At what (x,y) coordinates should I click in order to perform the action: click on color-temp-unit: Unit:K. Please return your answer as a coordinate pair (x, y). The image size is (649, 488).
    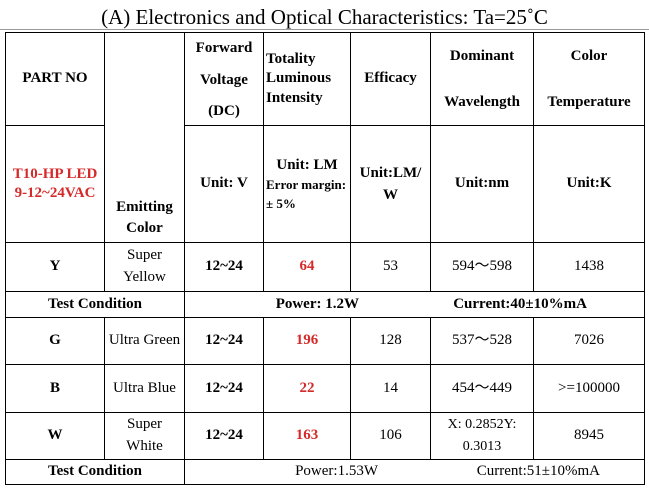
    Looking at the image, I should click on (589, 184).